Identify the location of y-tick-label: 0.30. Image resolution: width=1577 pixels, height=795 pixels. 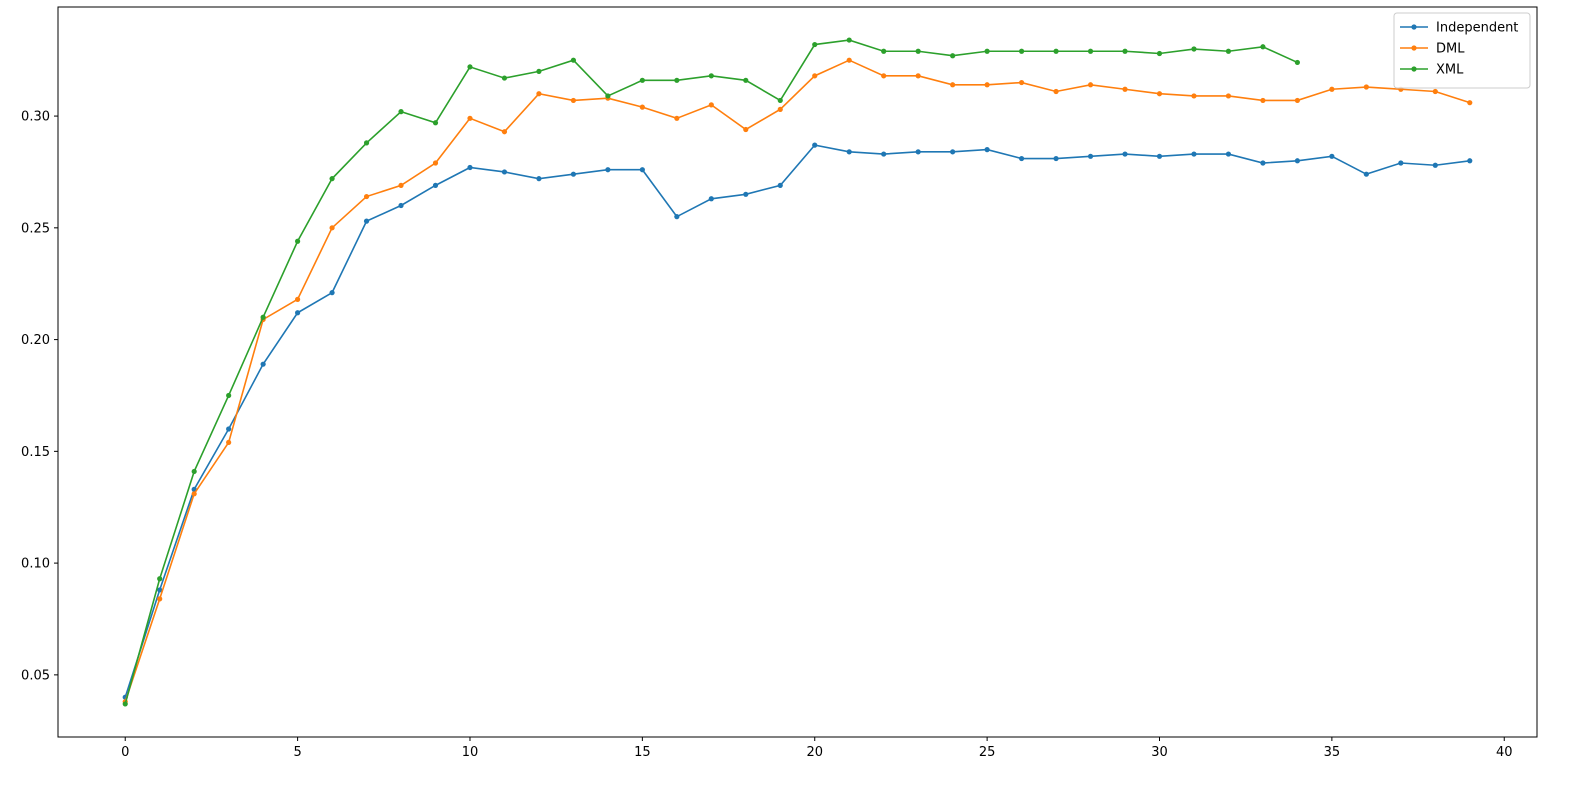
(35, 117).